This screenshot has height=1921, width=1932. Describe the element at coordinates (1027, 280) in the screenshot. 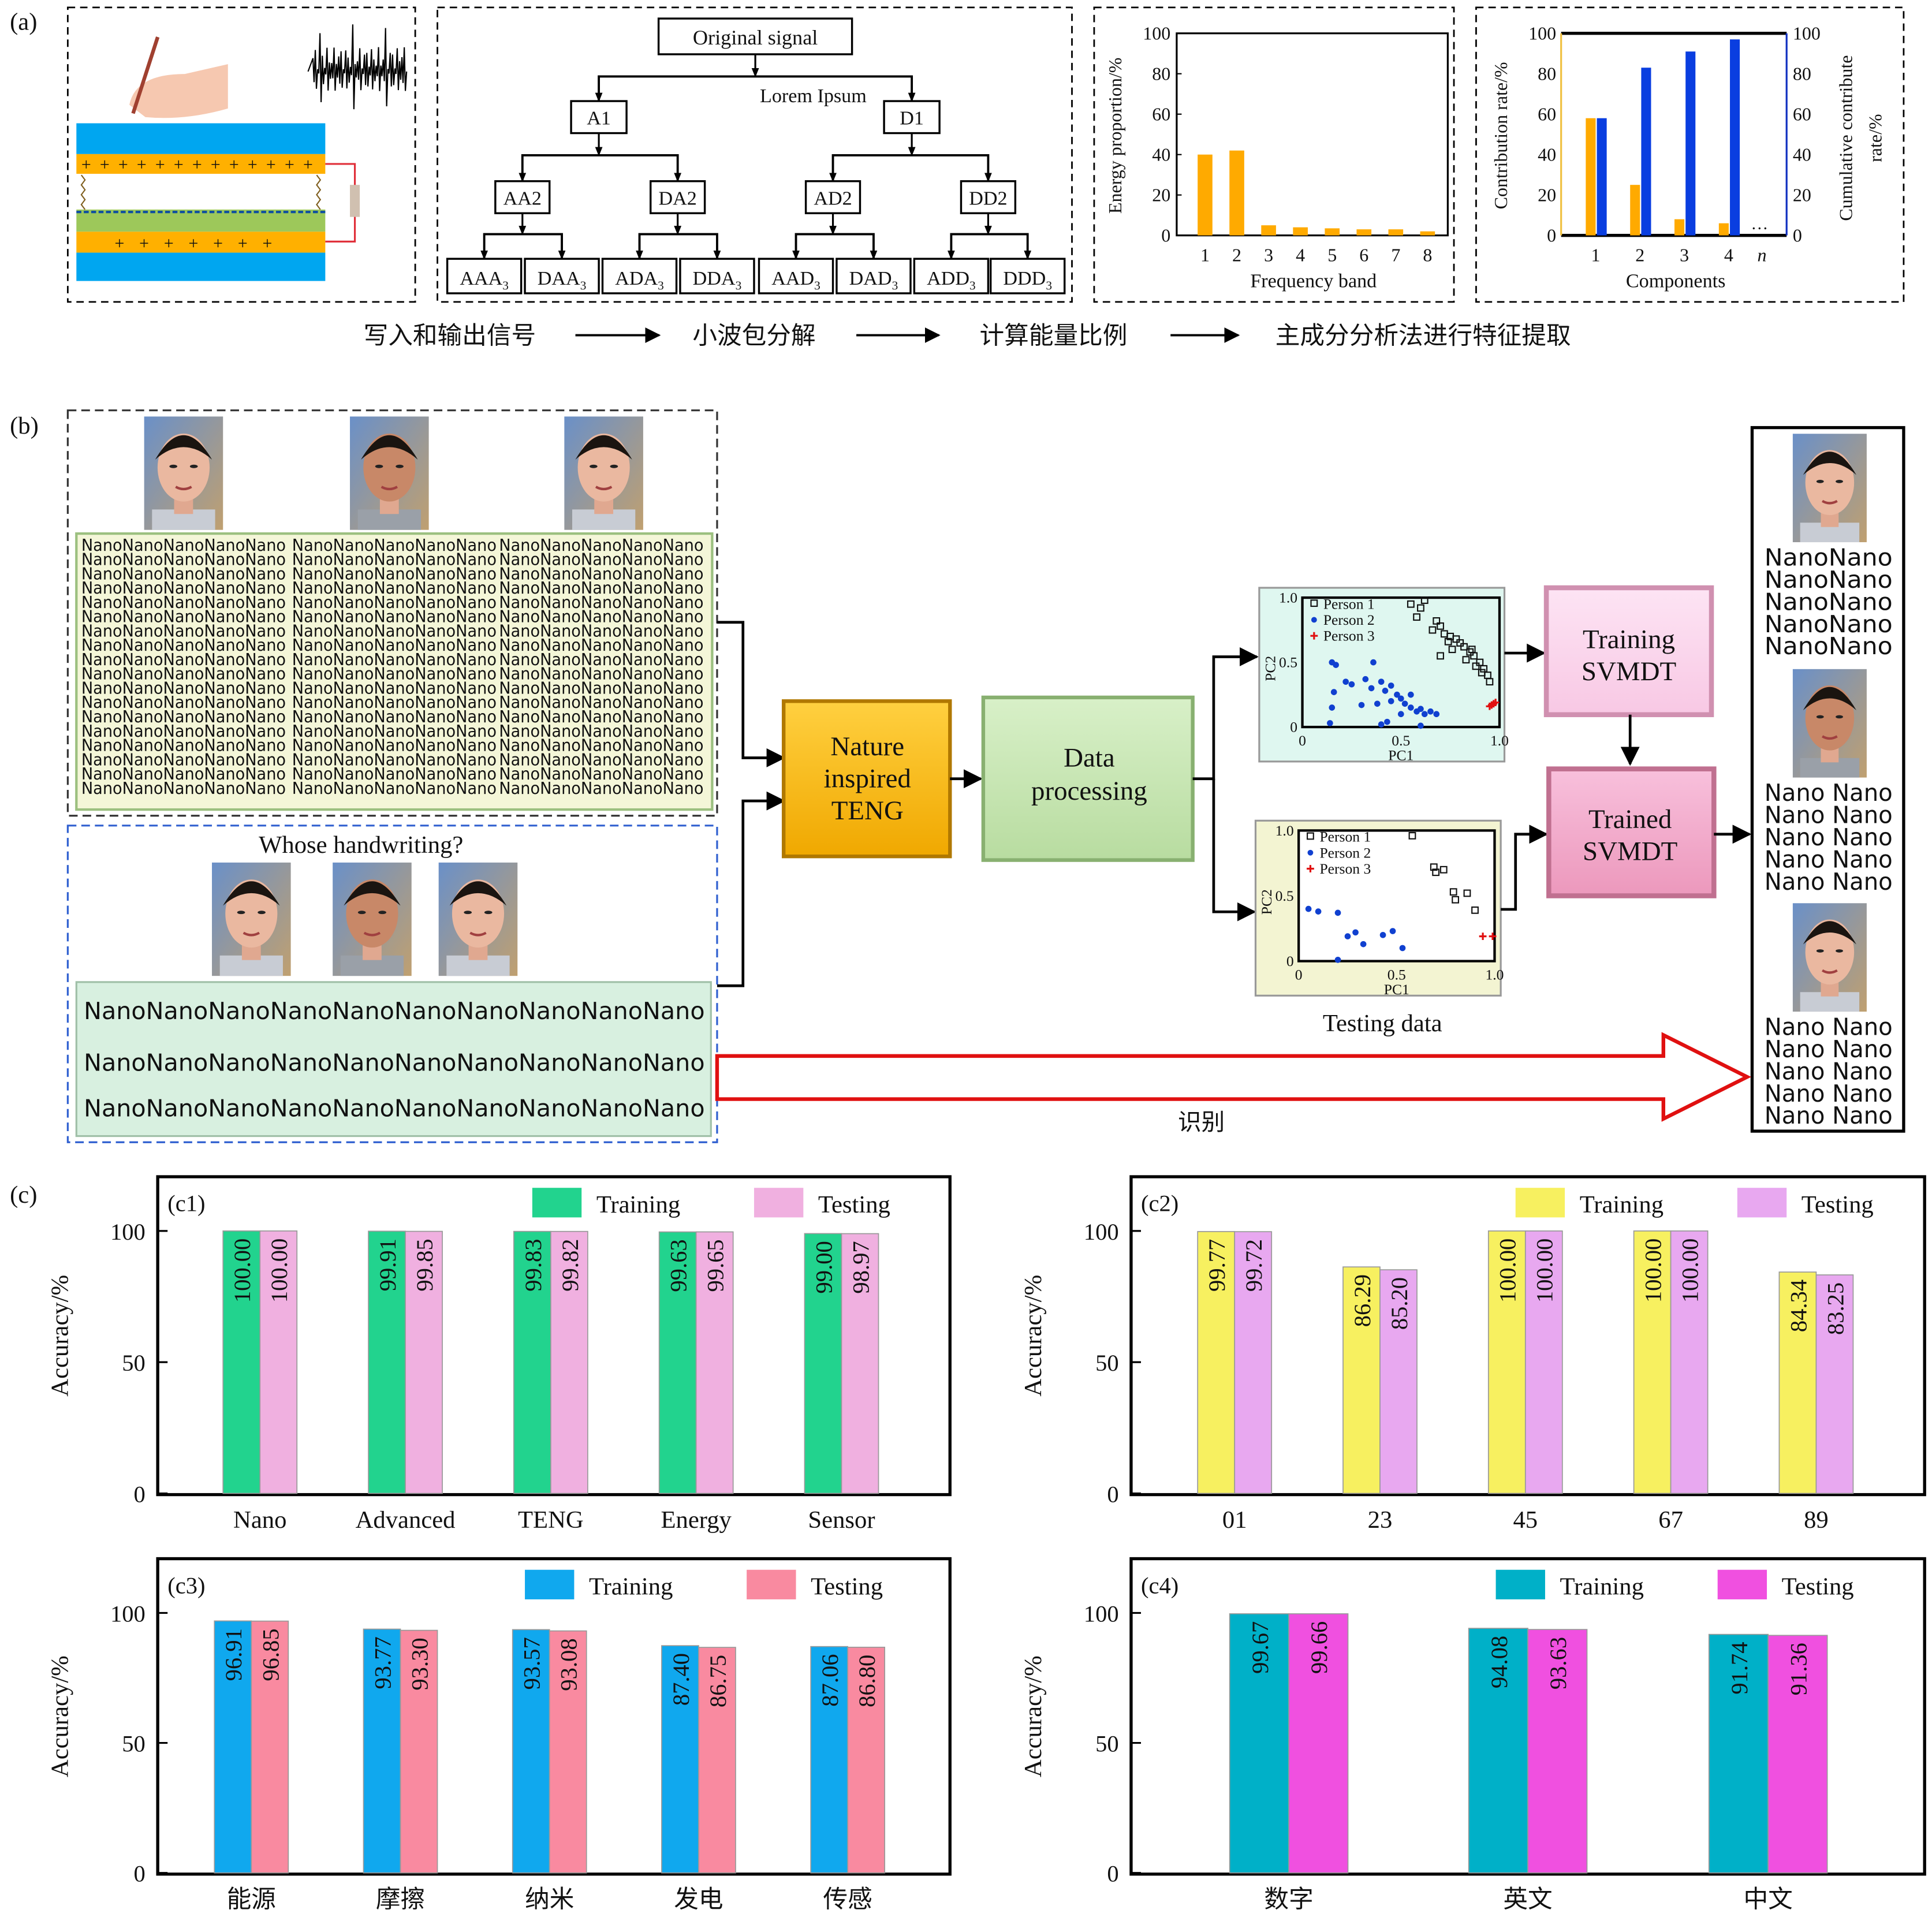

I see `level3-label: DDD3` at that location.